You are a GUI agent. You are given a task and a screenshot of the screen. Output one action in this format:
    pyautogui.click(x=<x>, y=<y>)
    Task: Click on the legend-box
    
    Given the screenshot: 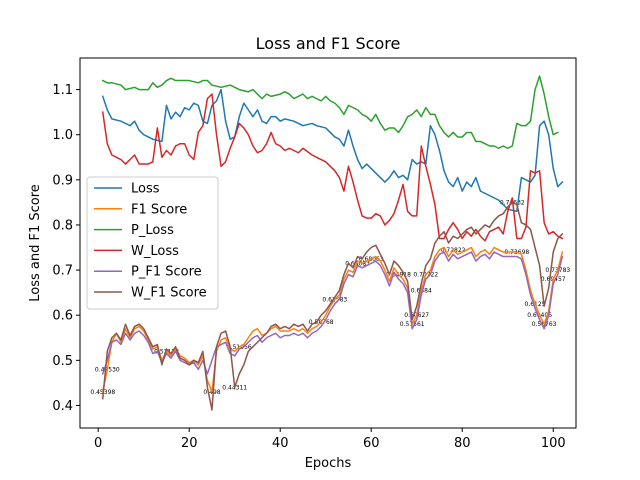 What is the action you would take?
    pyautogui.click(x=152, y=243)
    